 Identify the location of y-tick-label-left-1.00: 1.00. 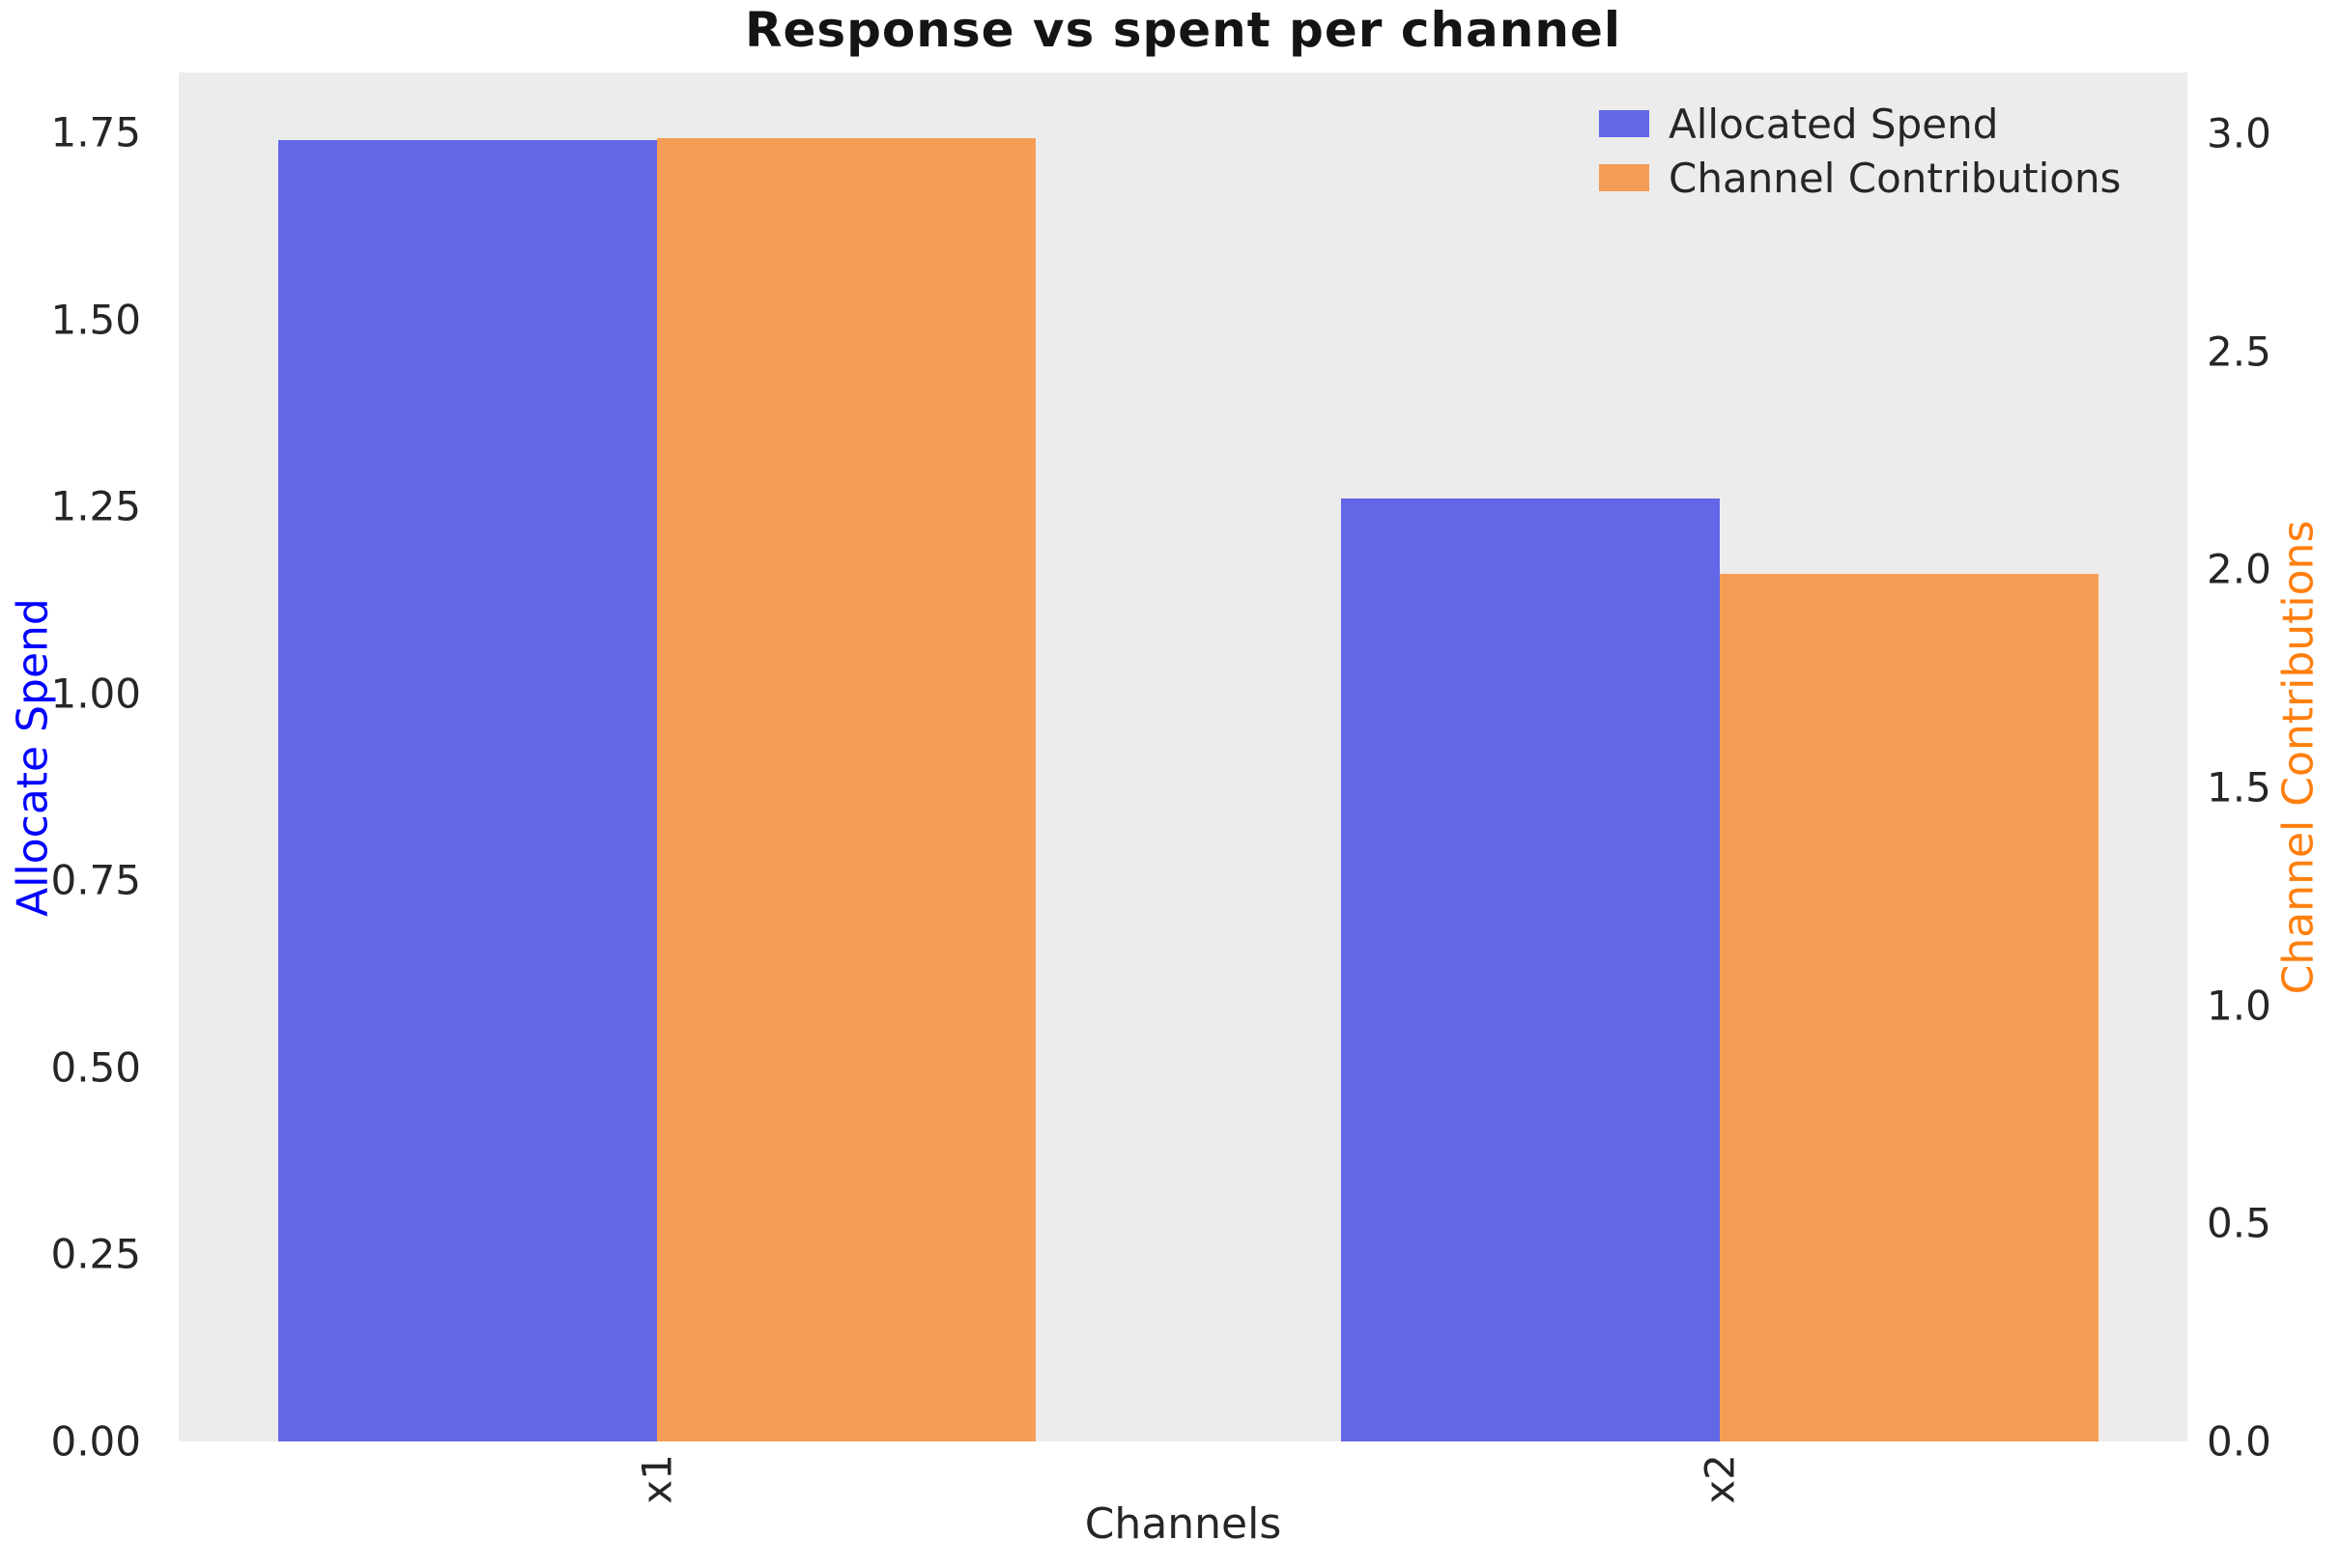
(96, 694).